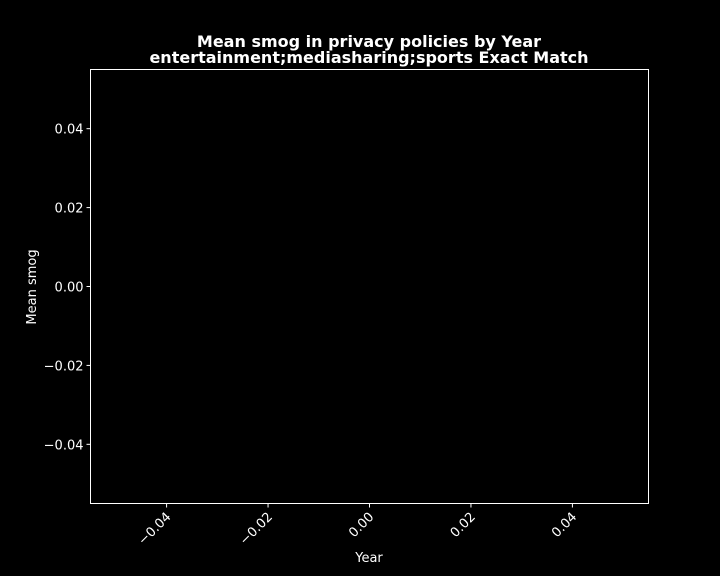  Describe the element at coordinates (69, 209) in the screenshot. I see `y-tick-label: 0.02` at that location.